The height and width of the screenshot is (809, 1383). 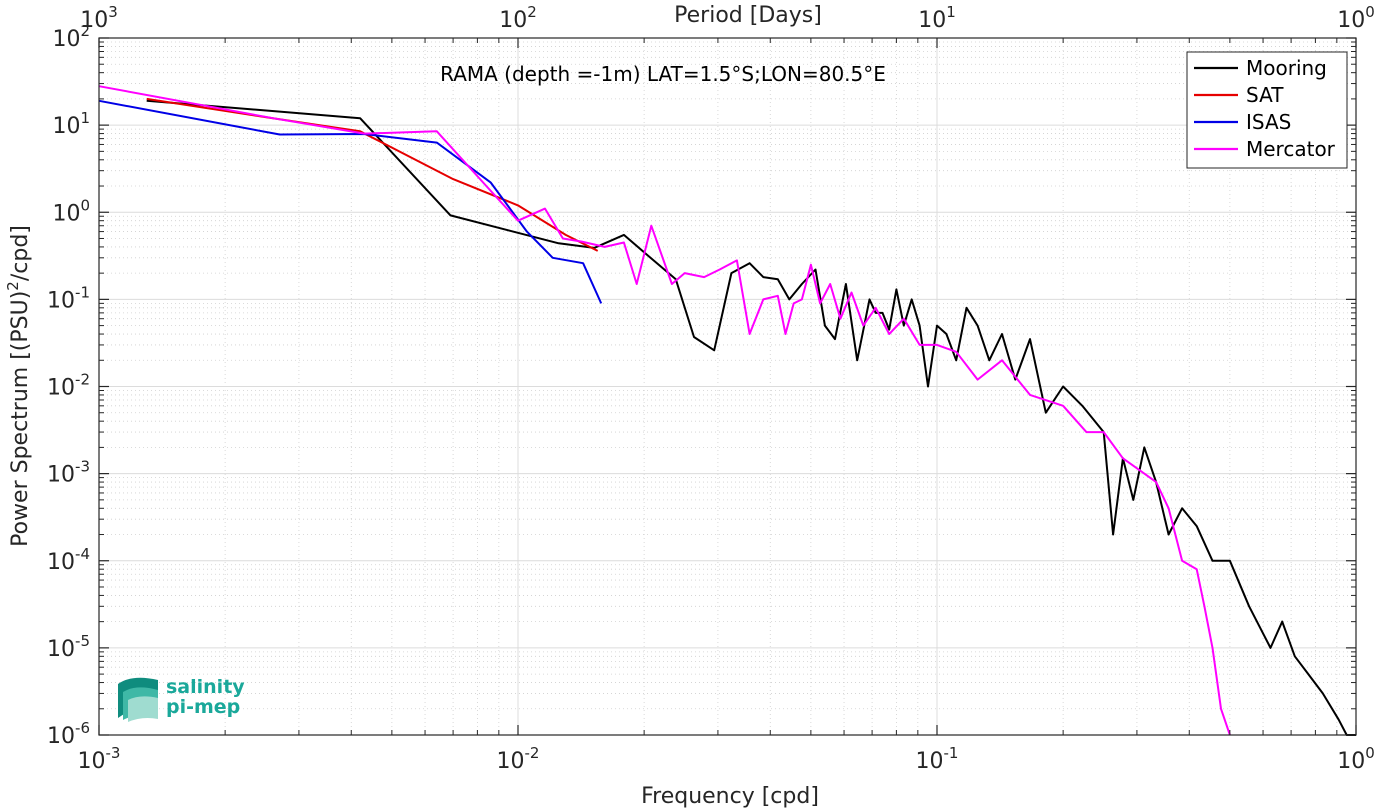 I want to click on x-tick-exponent: -2, so click(x=532, y=753).